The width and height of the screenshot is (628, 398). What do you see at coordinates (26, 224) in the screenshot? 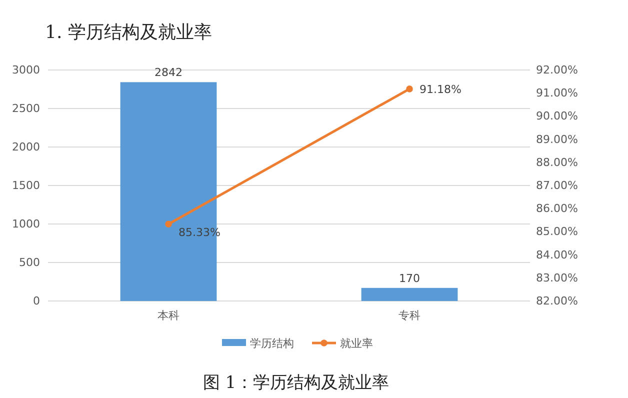
I see `y-tick-label: 1000` at bounding box center [26, 224].